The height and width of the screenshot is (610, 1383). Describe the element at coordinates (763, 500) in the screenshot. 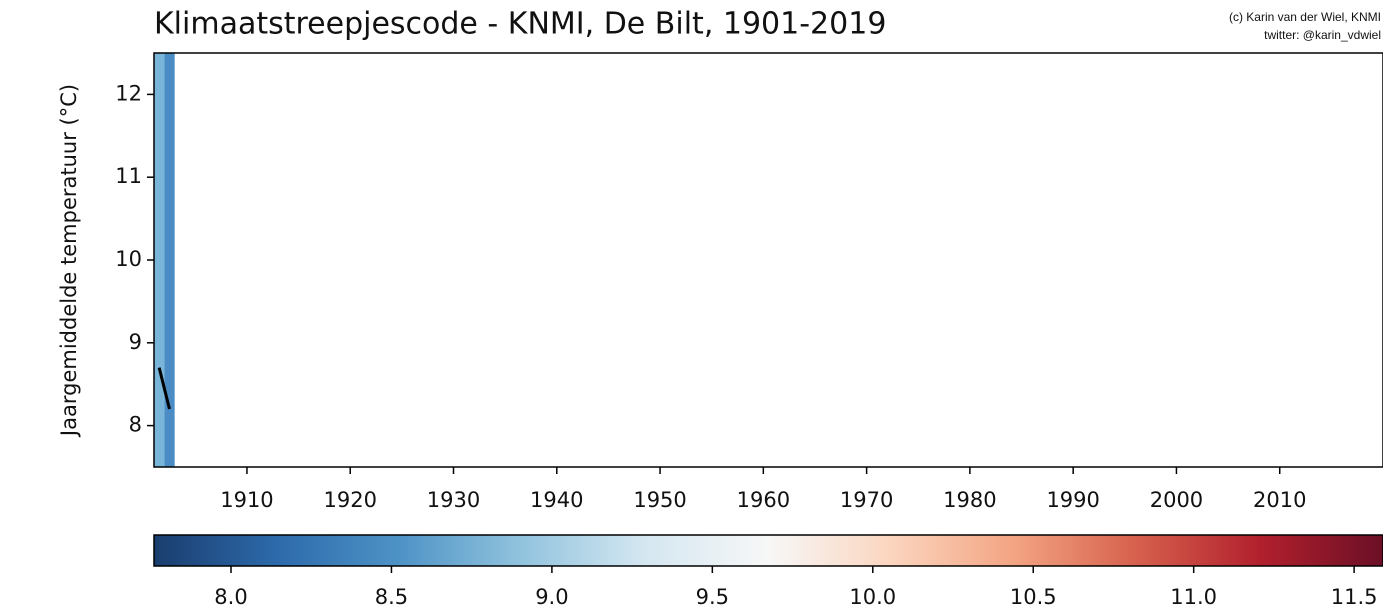

I see `x-tick-label: 1960` at that location.